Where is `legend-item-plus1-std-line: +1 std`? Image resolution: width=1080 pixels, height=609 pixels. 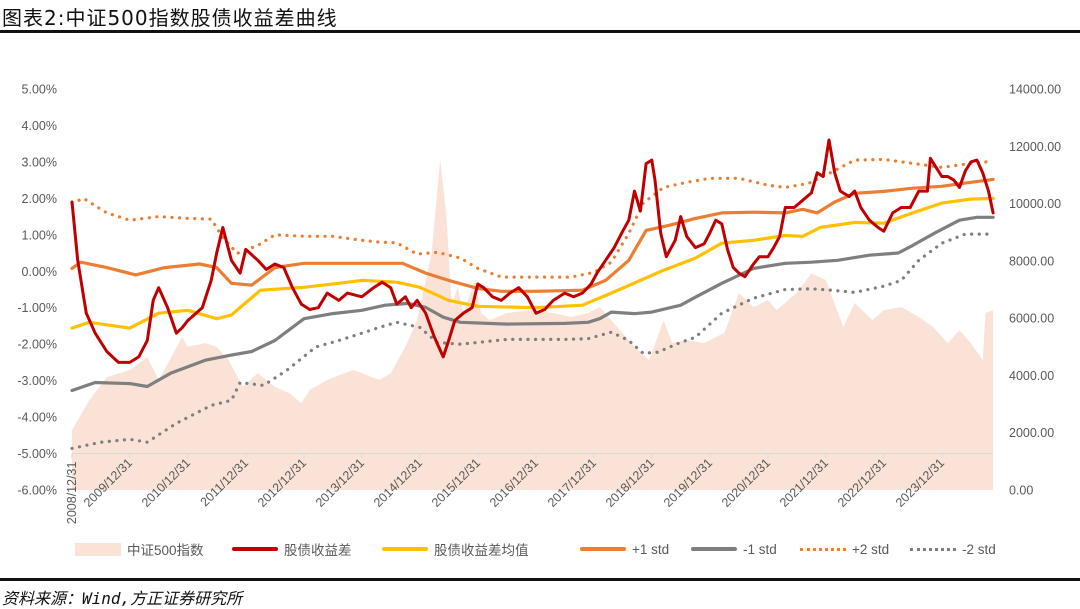 legend-item-plus1-std-line: +1 std is located at coordinates (624, 549).